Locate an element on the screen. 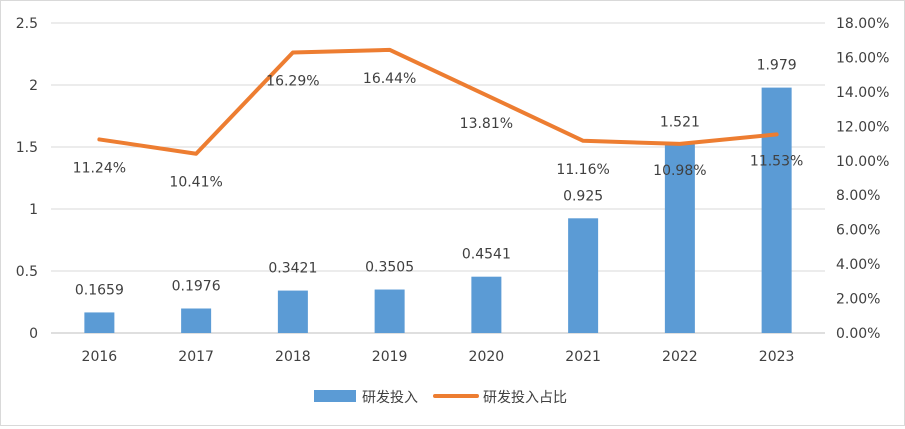 This screenshot has width=905, height=429. x-tick-label: 2017 is located at coordinates (196, 357).